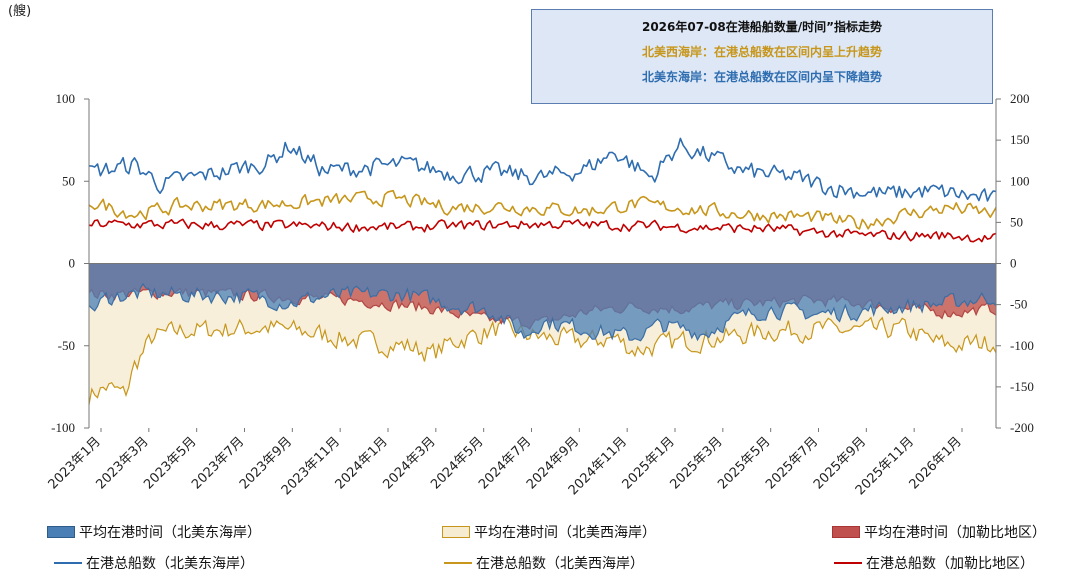  I want to click on legend-swatch-carib-time, so click(846, 532).